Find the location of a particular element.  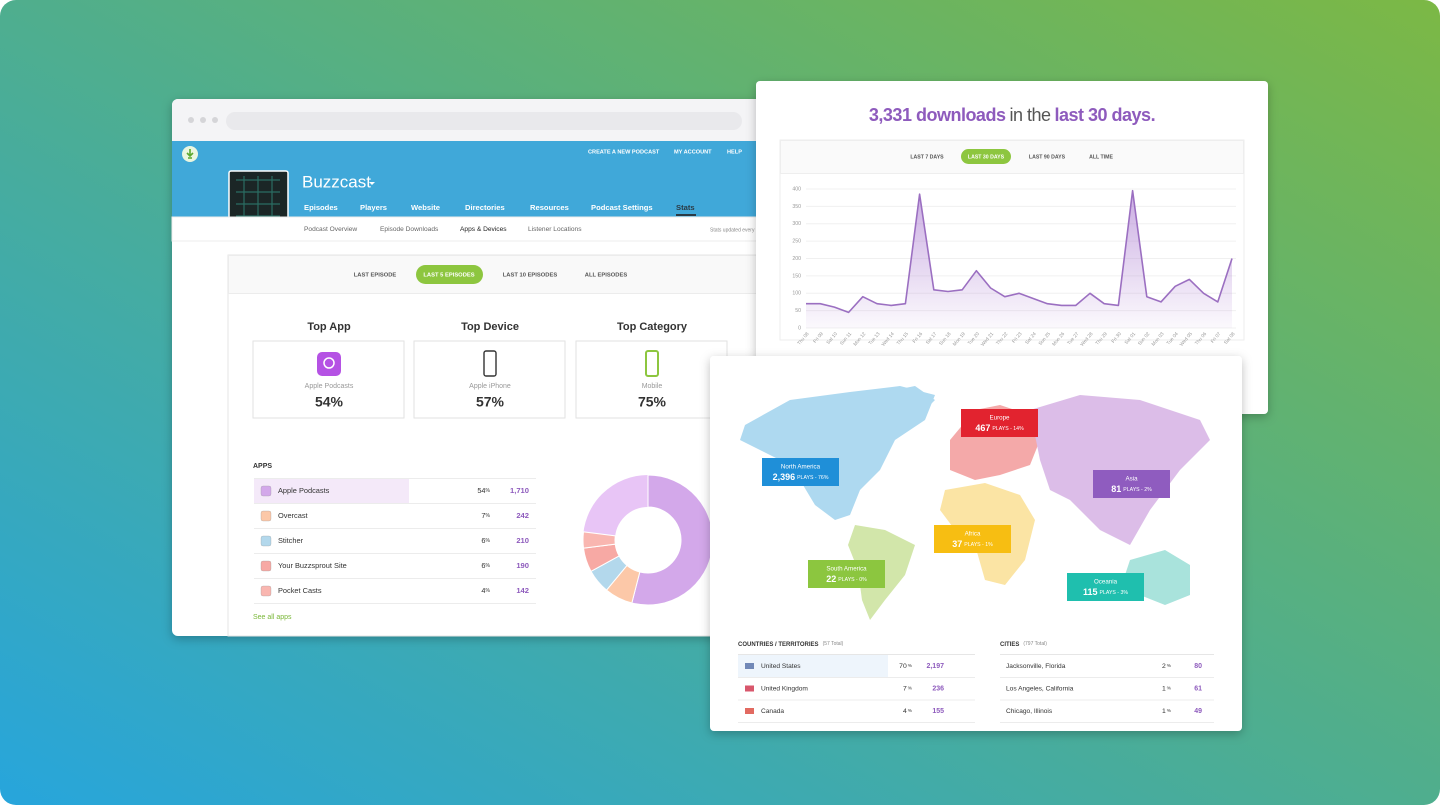

app-icon is located at coordinates (266, 491).